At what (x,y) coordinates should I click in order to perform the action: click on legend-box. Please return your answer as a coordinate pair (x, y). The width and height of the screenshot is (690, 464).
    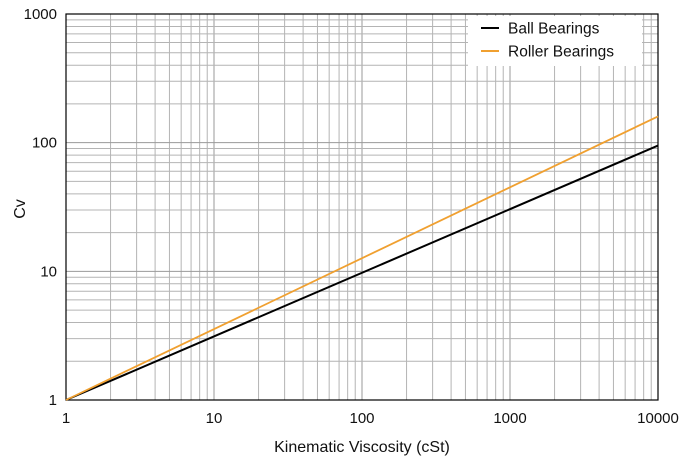
    Looking at the image, I should click on (555, 41).